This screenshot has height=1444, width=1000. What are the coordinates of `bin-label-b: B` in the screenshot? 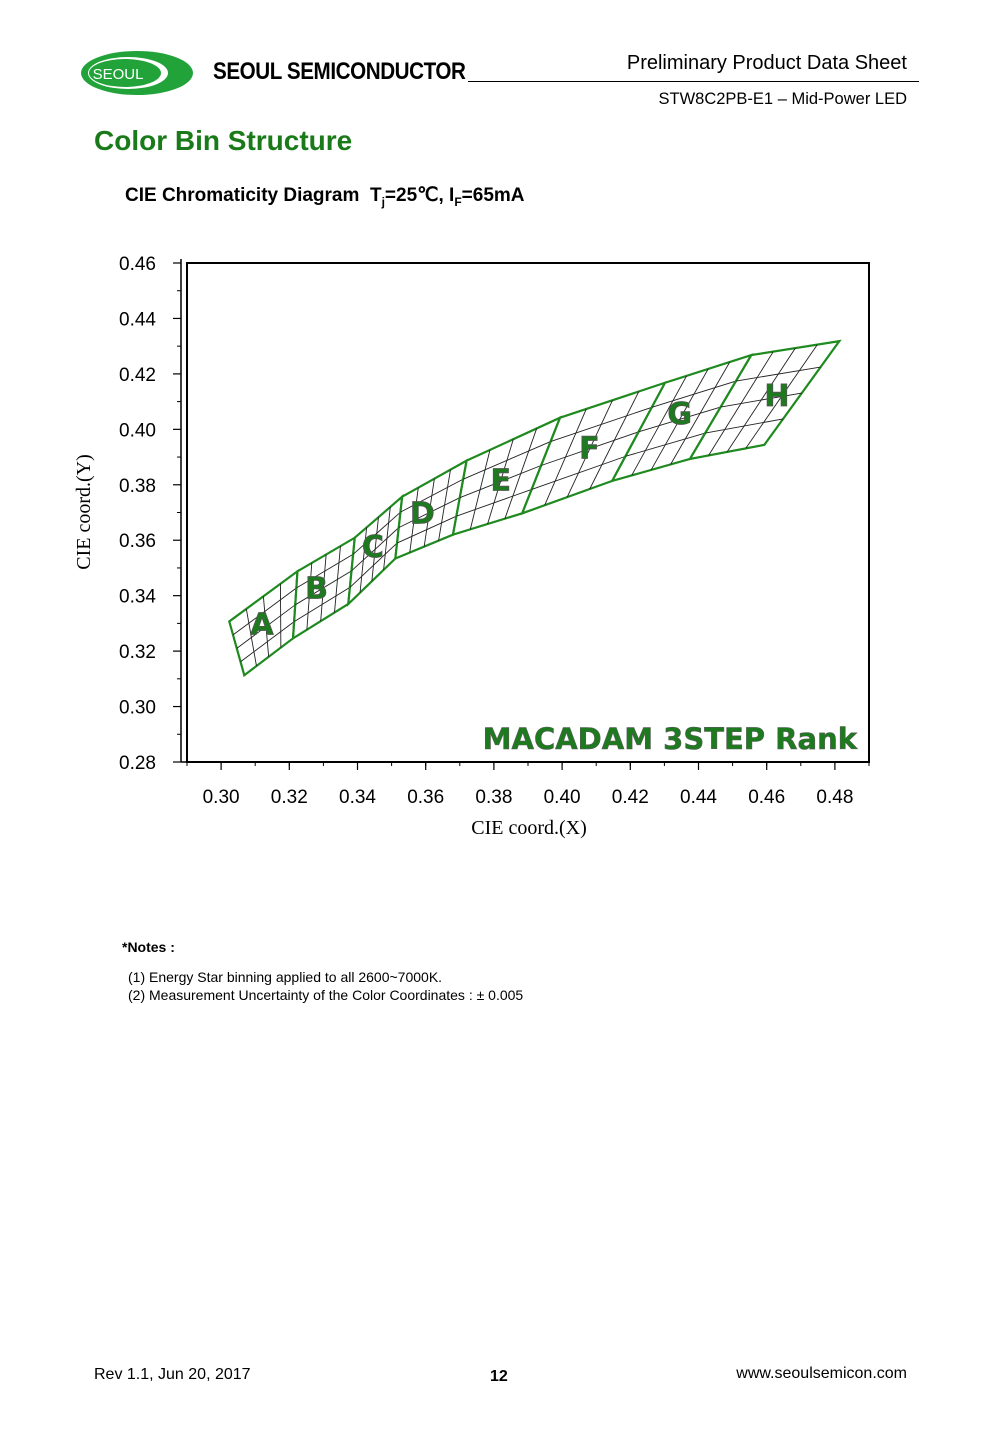 It's located at (316, 588).